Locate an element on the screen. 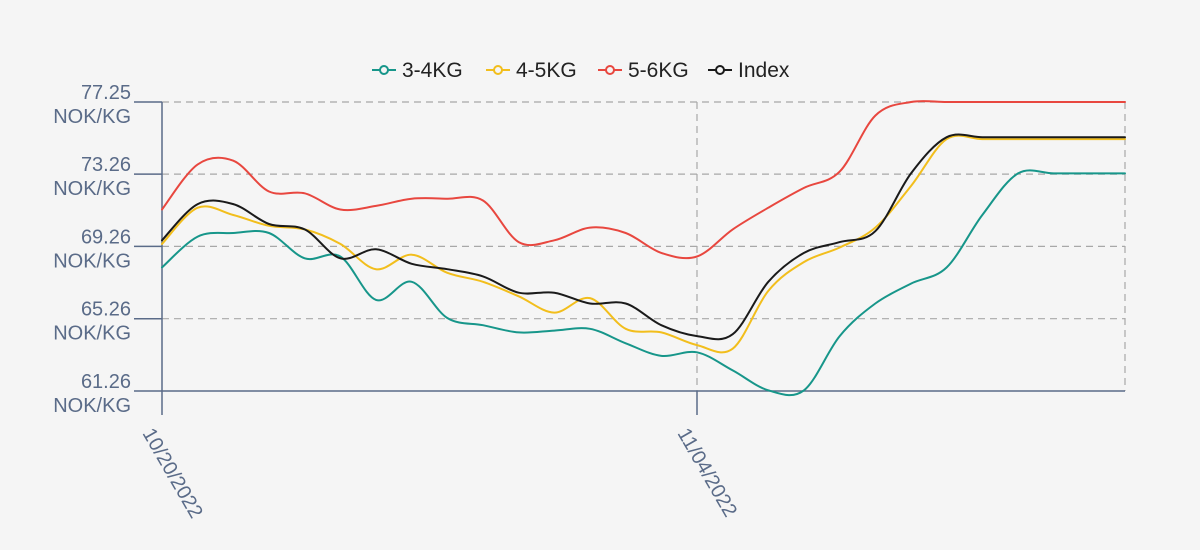  legend-item: Index is located at coordinates (749, 70).